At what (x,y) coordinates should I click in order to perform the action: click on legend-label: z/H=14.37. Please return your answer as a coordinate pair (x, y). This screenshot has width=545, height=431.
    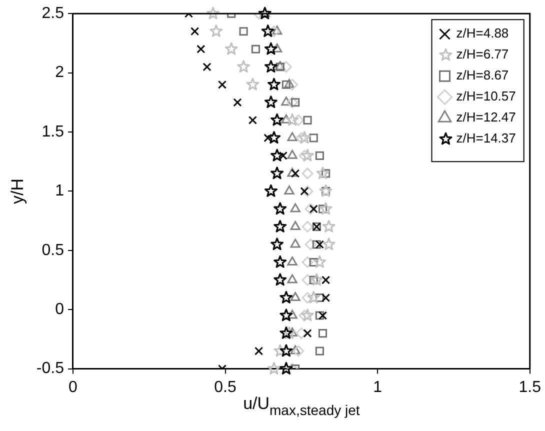
    Looking at the image, I should click on (486, 138).